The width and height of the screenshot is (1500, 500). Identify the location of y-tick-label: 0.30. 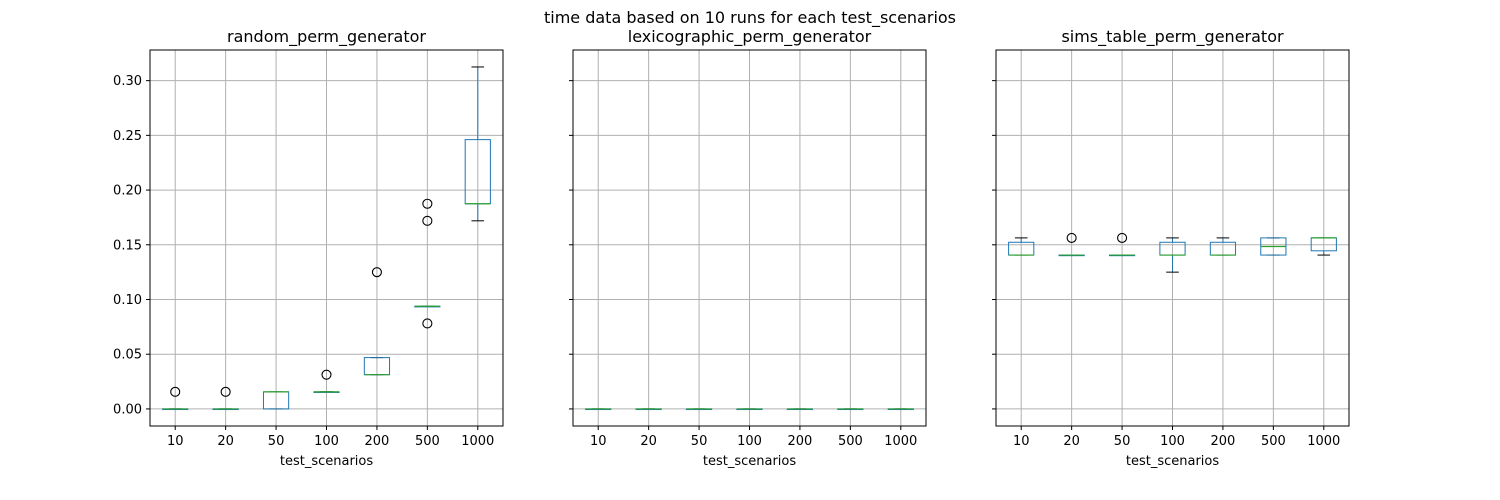
(127, 81).